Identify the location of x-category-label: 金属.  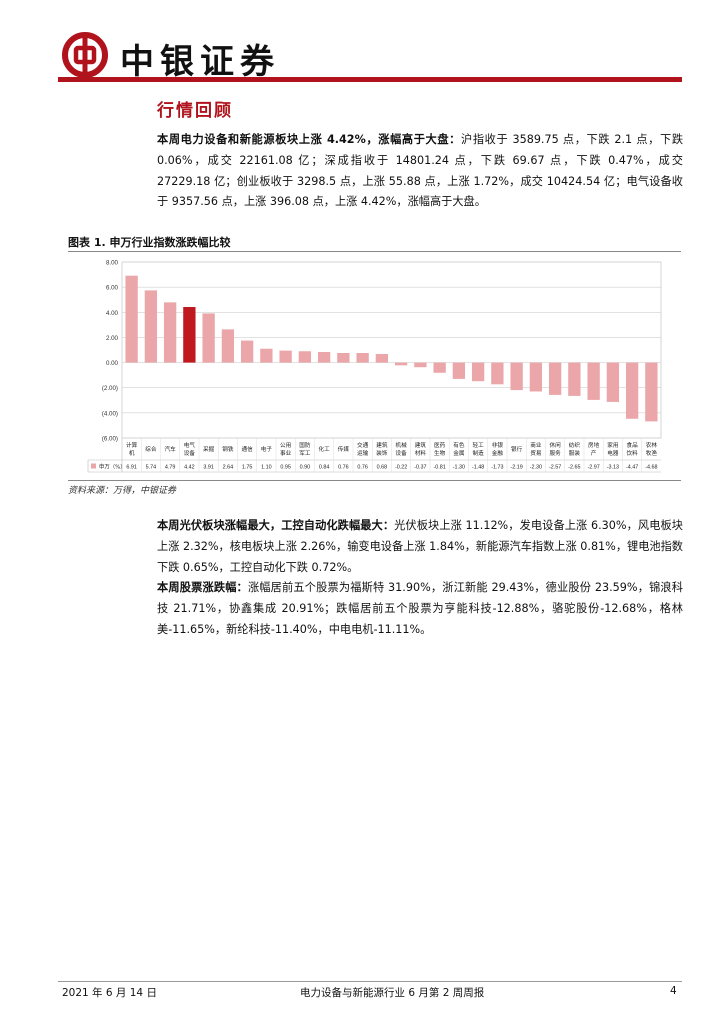
(459, 453).